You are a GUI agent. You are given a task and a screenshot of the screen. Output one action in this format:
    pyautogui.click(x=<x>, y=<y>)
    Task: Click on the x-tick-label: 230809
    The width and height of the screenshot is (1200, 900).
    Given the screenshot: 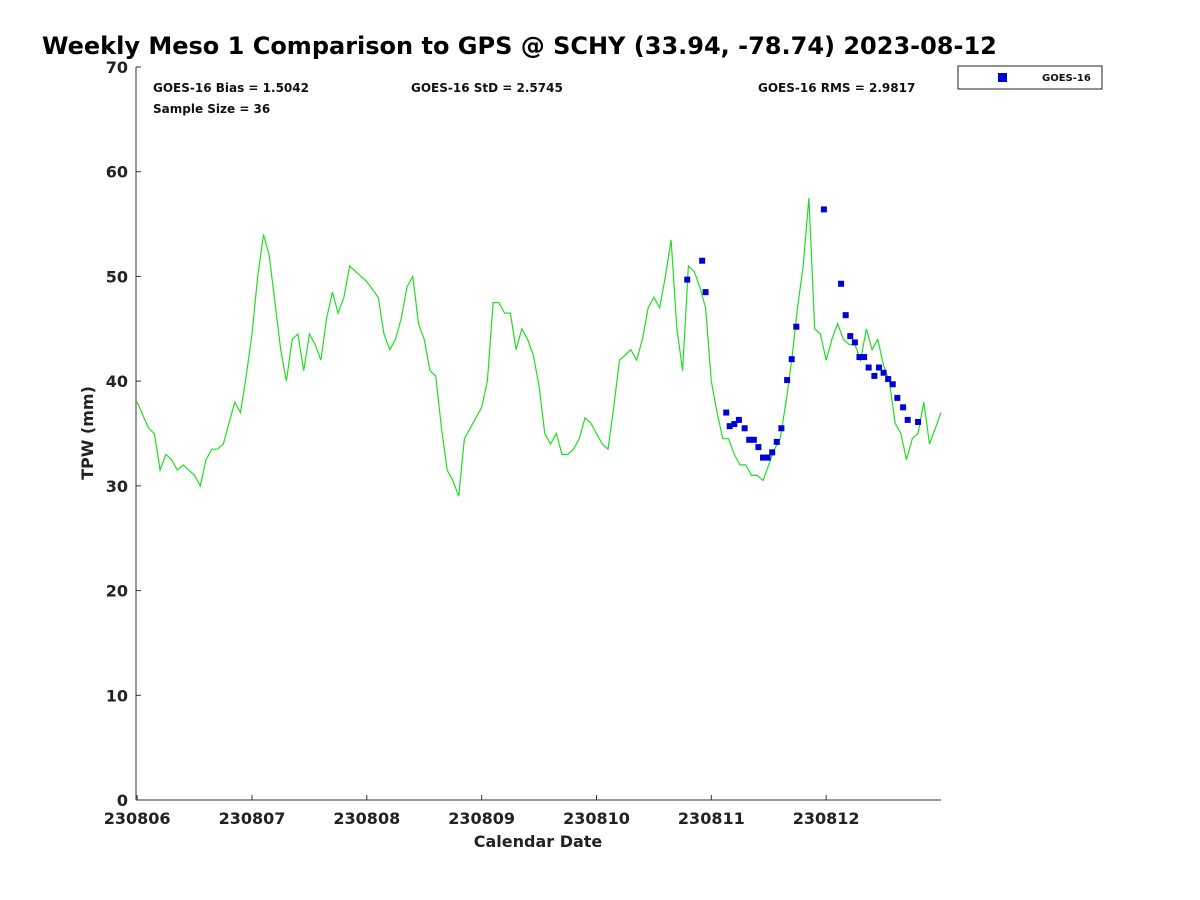 What is the action you would take?
    pyautogui.click(x=481, y=818)
    